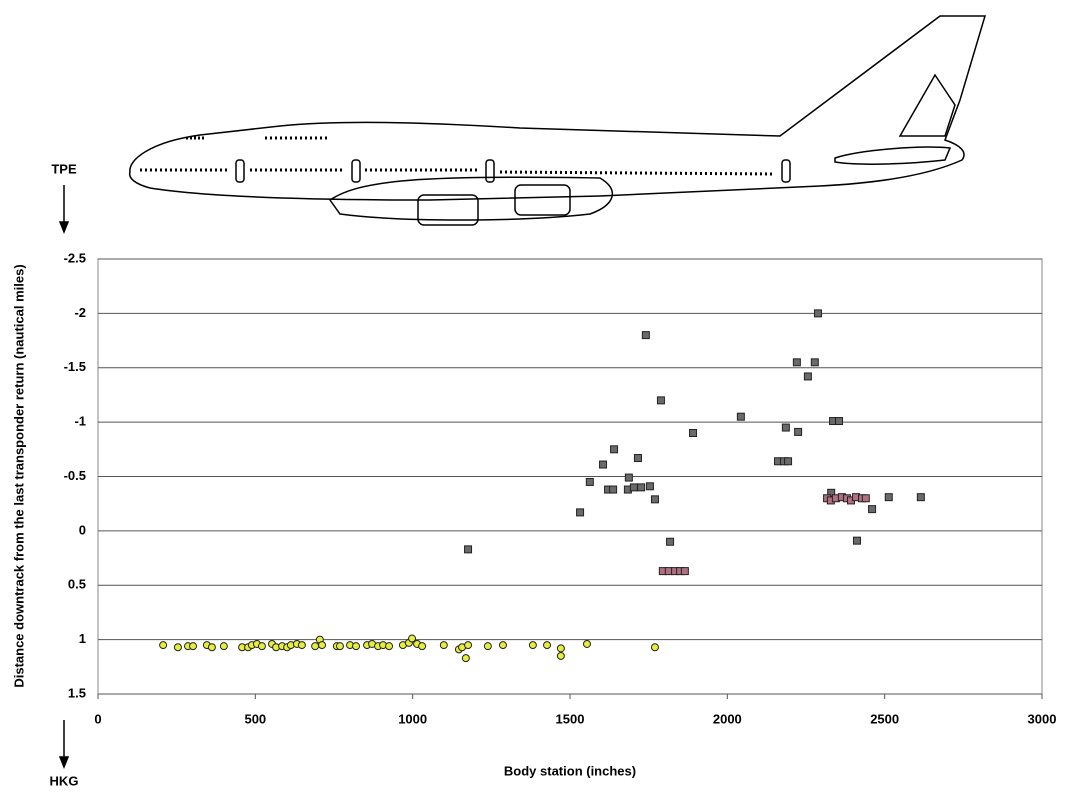 This screenshot has height=794, width=1065. I want to click on x-tick-label: 1000, so click(412, 718).